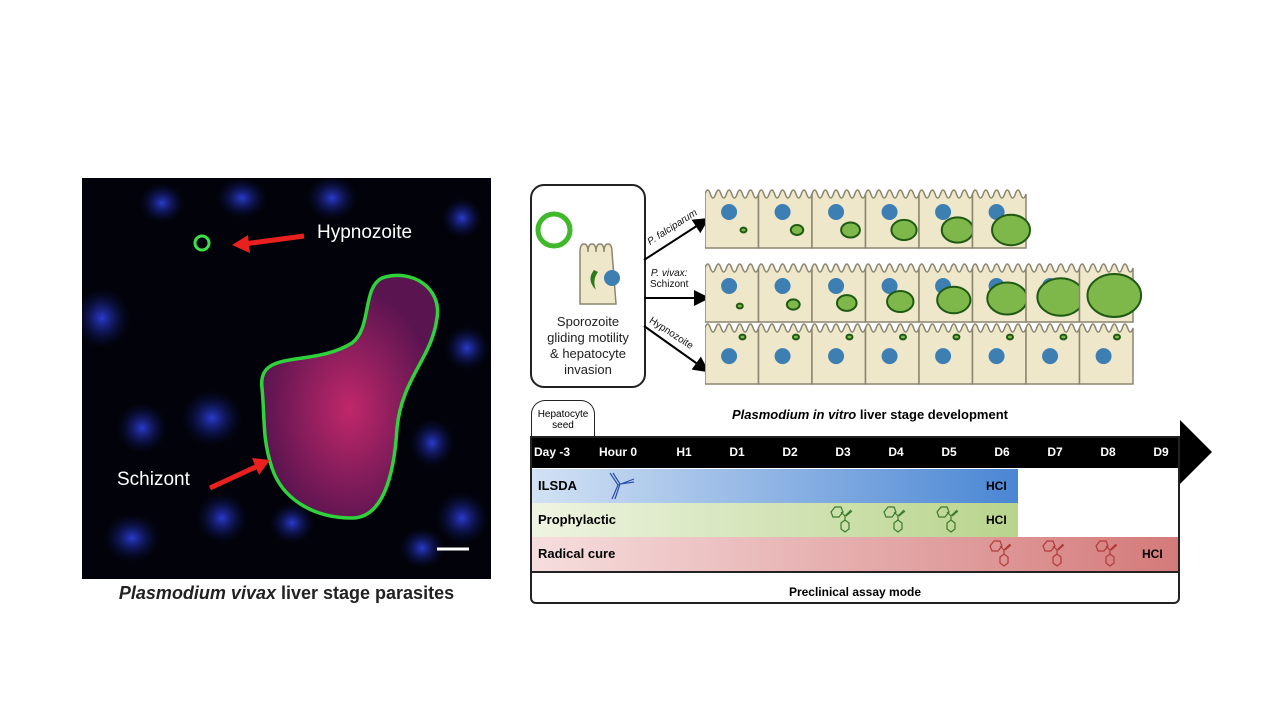 The width and height of the screenshot is (1280, 720). What do you see at coordinates (1161, 452) in the screenshot?
I see `tick-d9: D9` at bounding box center [1161, 452].